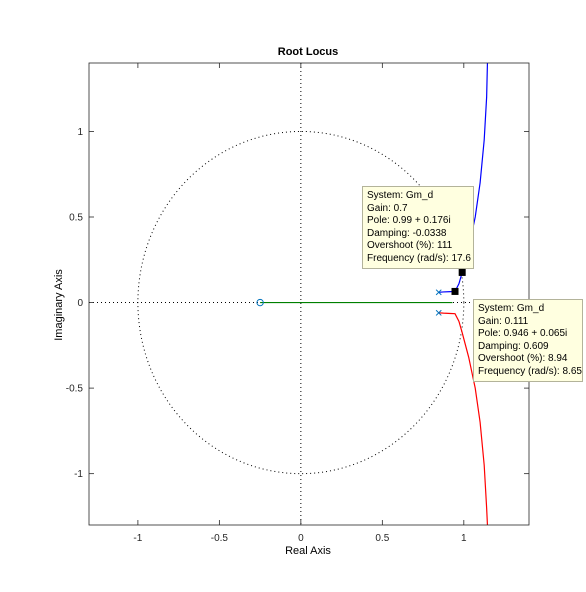 Image resolution: width=586 pixels, height=592 pixels. What do you see at coordinates (513, 346) in the screenshot?
I see `datatip-line: Damping: 0.609` at bounding box center [513, 346].